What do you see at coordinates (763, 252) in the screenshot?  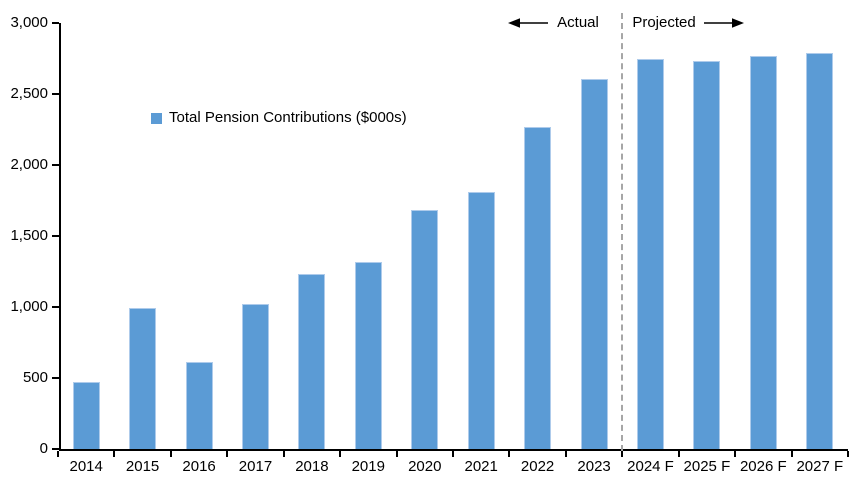 I see `bar-2026-f` at bounding box center [763, 252].